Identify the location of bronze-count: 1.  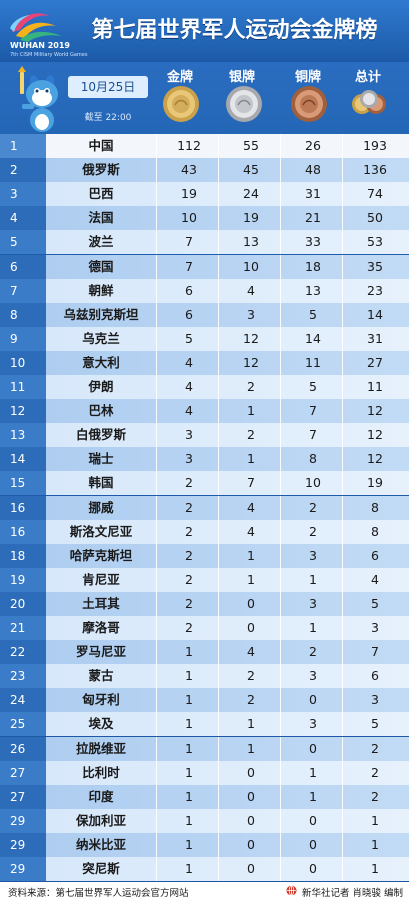
(313, 579).